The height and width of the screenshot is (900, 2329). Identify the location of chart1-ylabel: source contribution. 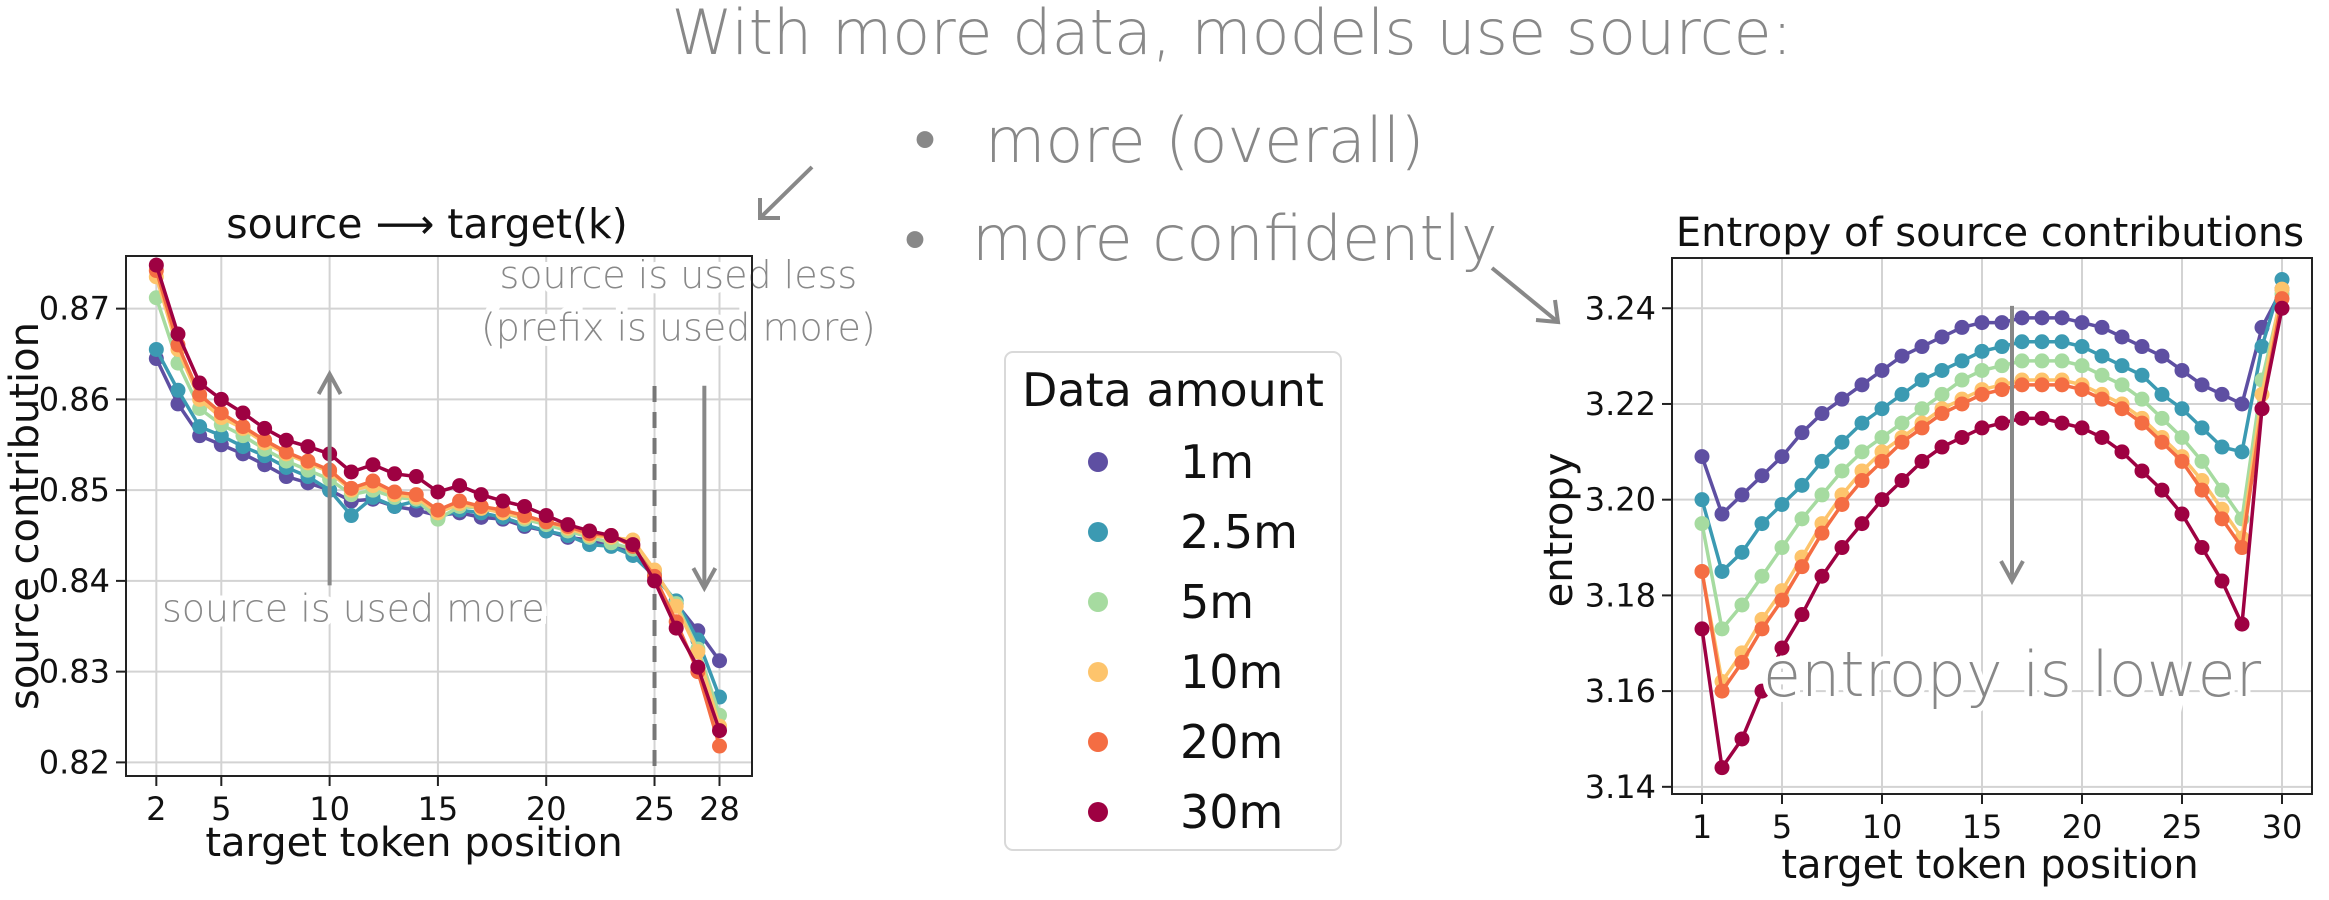
(25, 516).